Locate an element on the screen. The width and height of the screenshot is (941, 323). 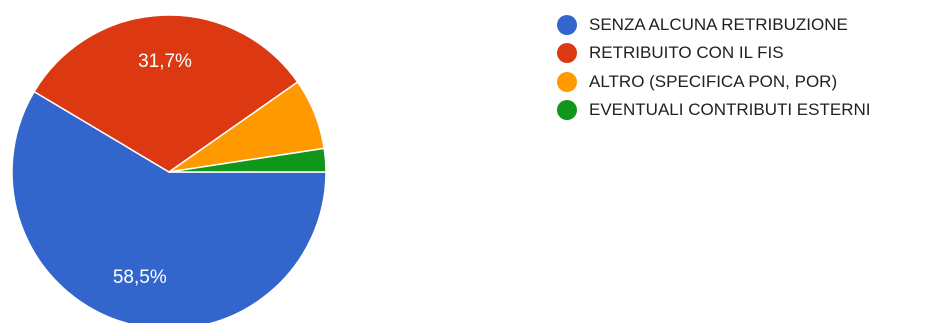
legend-label: EVENTUALI CONTRIBUTI ESTERNI is located at coordinates (730, 109).